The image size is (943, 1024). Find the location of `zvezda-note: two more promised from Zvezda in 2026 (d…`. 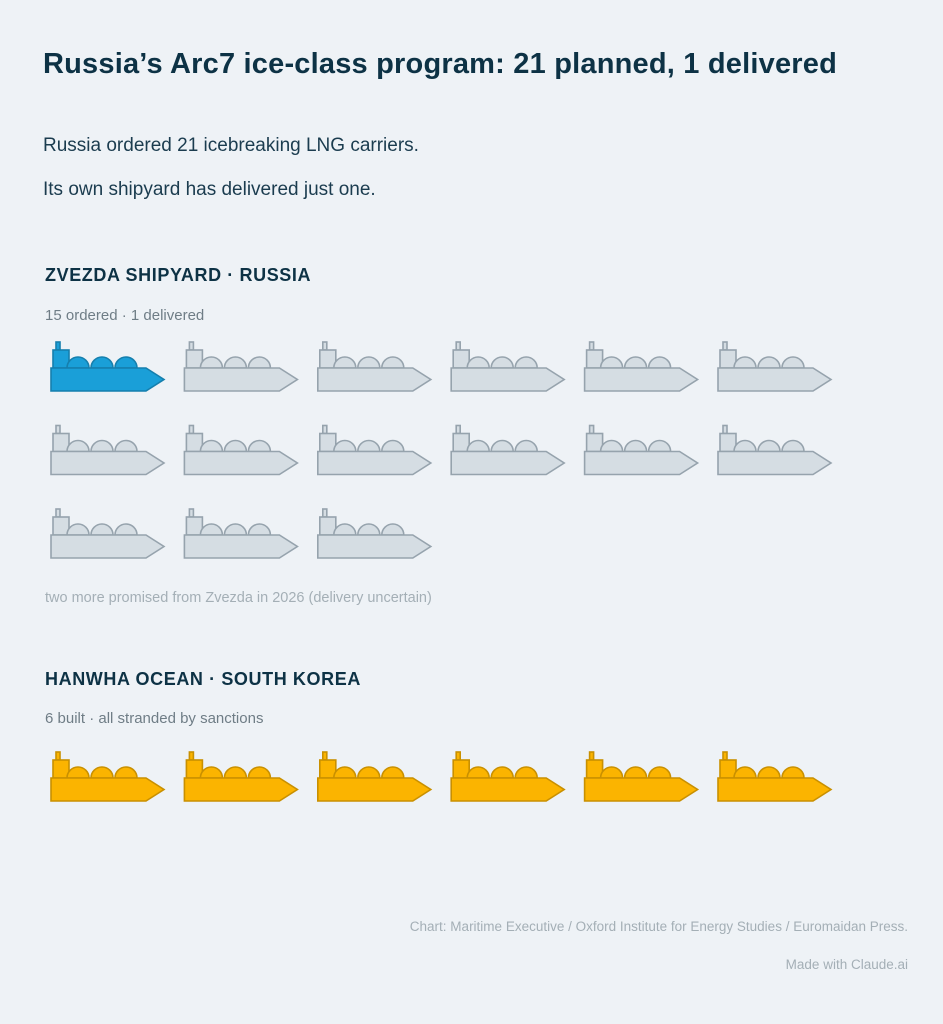

zvezda-note: two more promised from Zvezda in 2026 (d… is located at coordinates (238, 598).